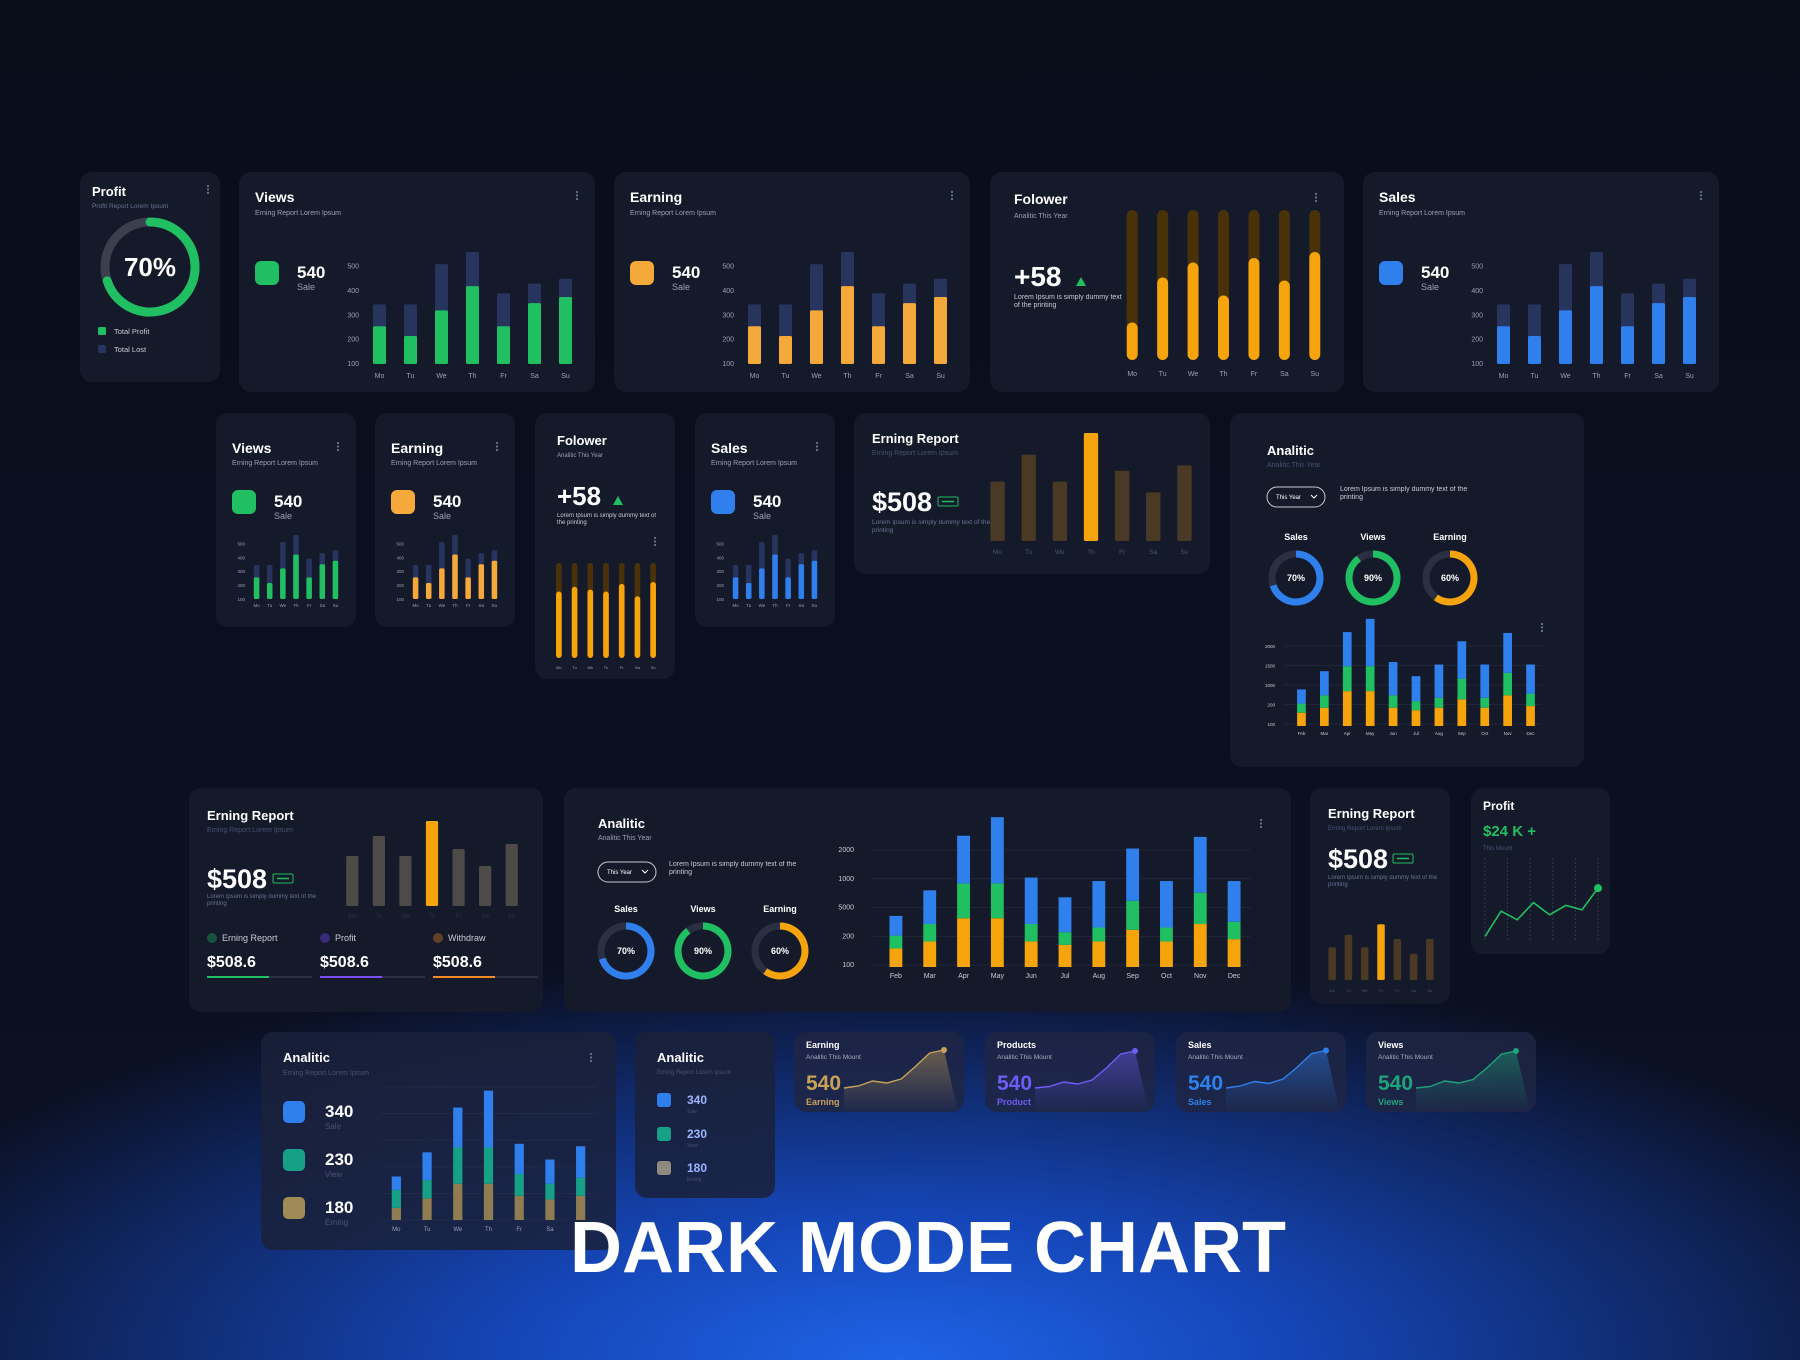 The width and height of the screenshot is (1800, 1360). I want to click on card-title: Earning, so click(417, 448).